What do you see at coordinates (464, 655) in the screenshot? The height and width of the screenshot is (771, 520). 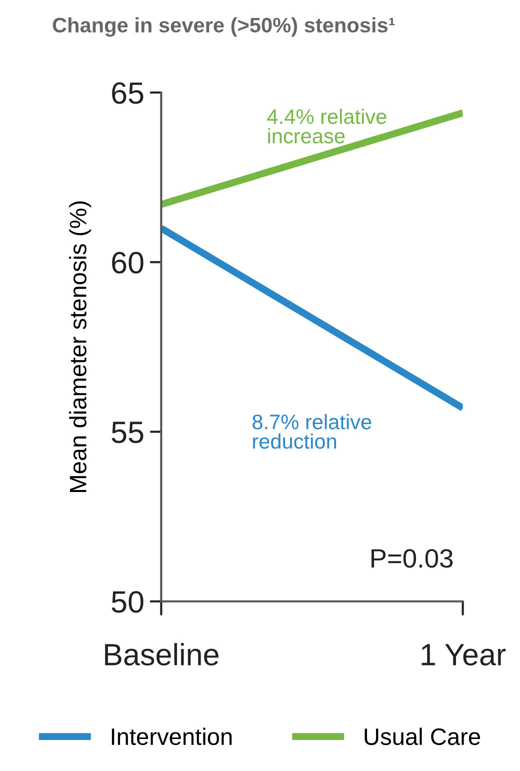 I see `x-tick-label: 1 Year` at bounding box center [464, 655].